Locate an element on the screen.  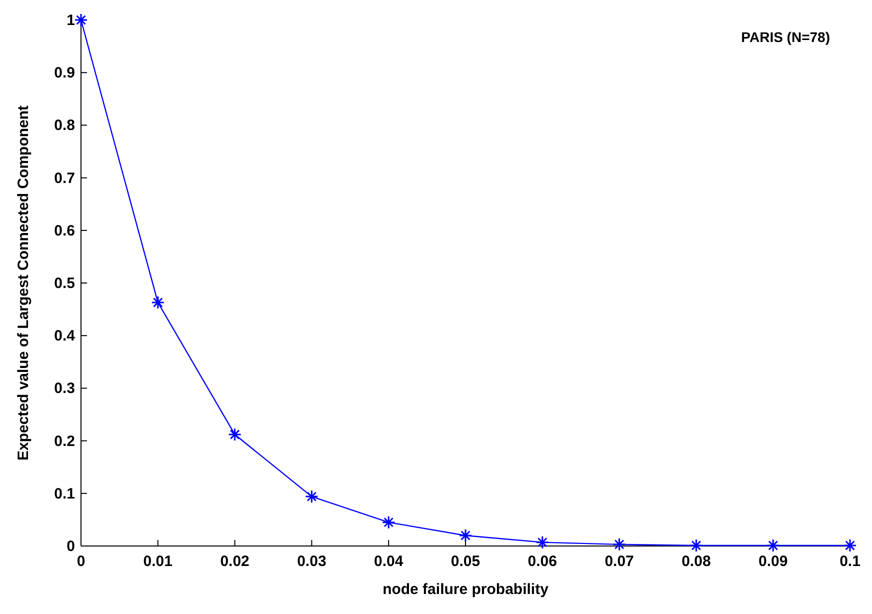
y-tick-label: 0.2 is located at coordinates (64, 441).